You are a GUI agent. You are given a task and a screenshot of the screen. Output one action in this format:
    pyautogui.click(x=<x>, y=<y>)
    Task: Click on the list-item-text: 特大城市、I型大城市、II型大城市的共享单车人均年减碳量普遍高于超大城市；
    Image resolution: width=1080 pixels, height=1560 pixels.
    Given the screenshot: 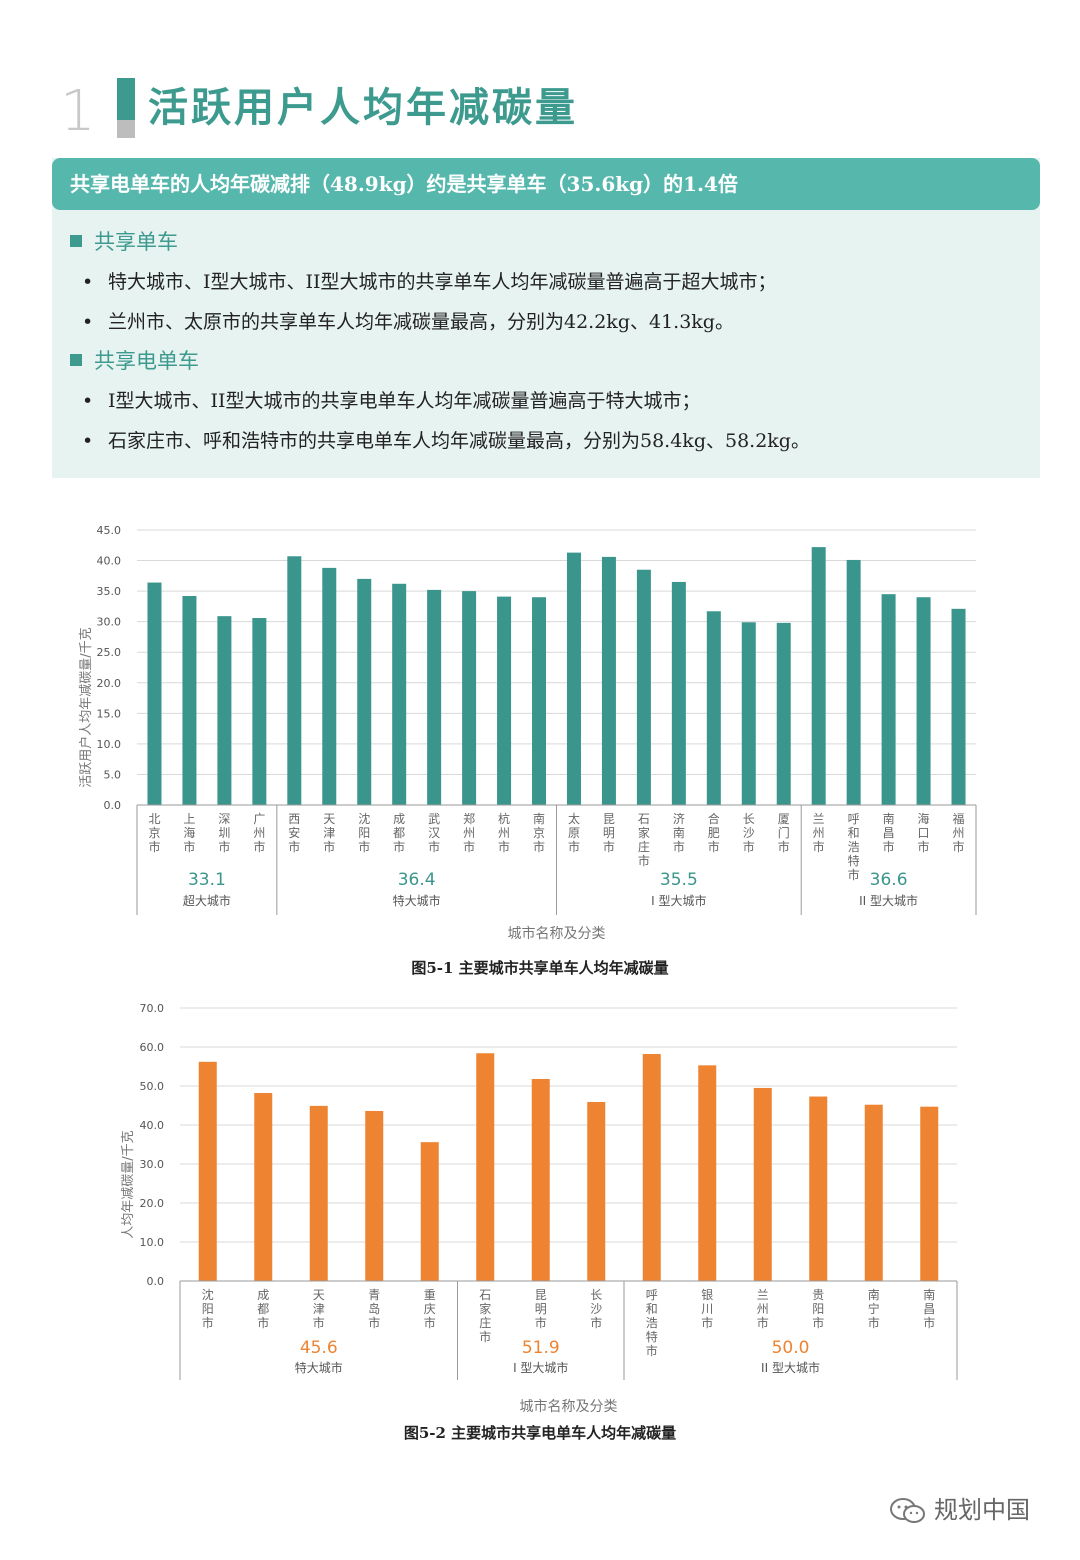 What is the action you would take?
    pyautogui.click(x=442, y=282)
    